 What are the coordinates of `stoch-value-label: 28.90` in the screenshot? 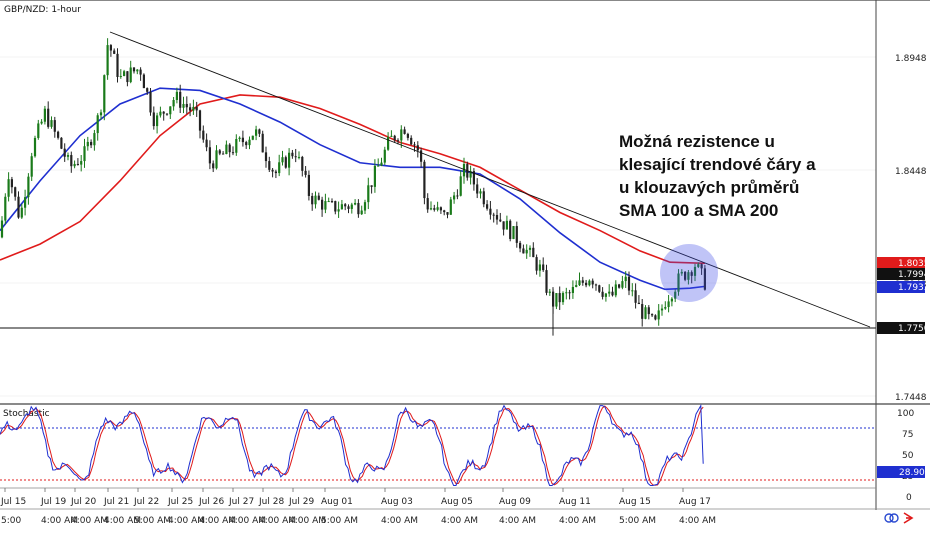 It's located at (912, 473).